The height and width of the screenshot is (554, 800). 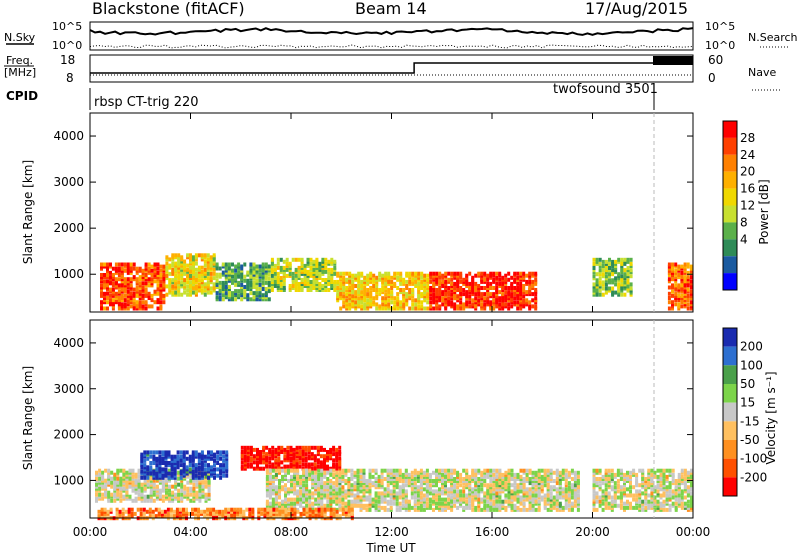 What do you see at coordinates (730, 129) in the screenshot?
I see `colorbar-segment` at bounding box center [730, 129].